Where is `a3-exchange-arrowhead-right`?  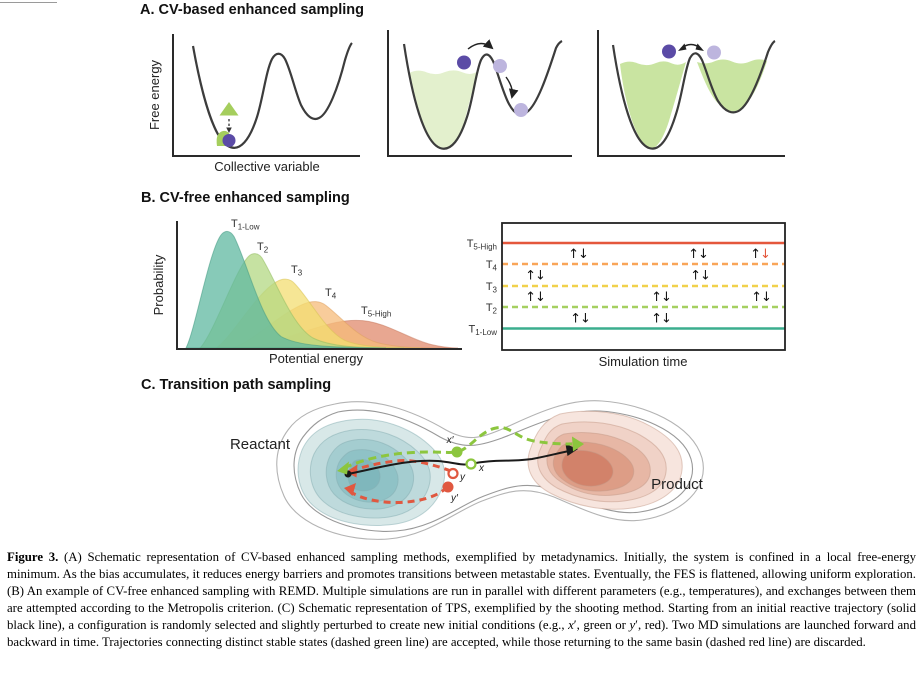 a3-exchange-arrowhead-right is located at coordinates (699, 47).